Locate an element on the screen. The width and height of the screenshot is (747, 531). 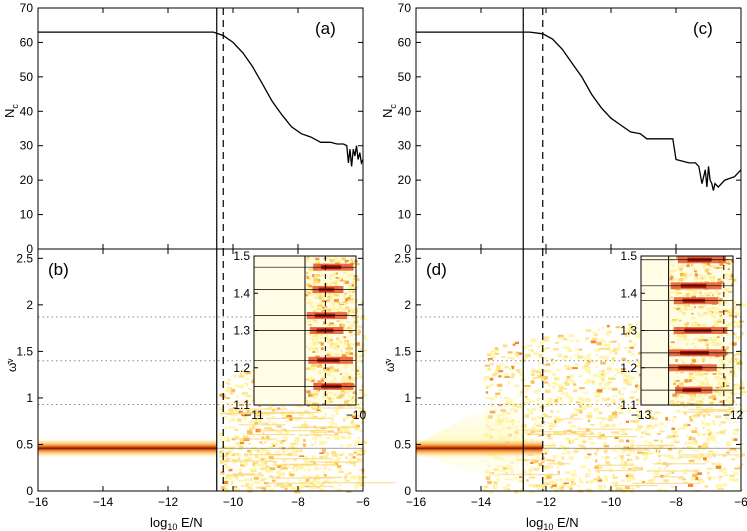
inset-ytick-label: 1.4 is located at coordinates (628, 293).